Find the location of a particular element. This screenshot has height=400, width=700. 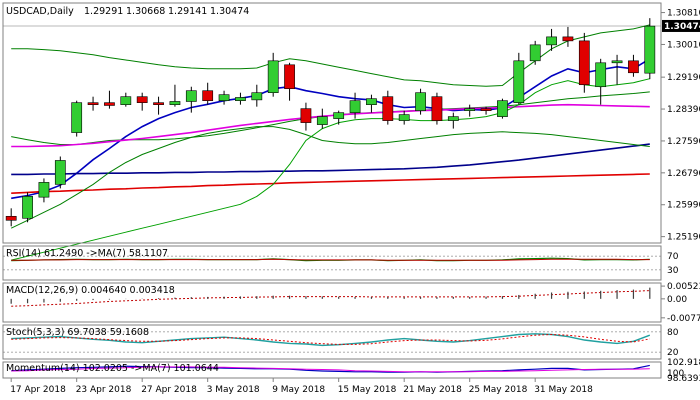

price-tick-label: 1.30810 is located at coordinates (683, 14).